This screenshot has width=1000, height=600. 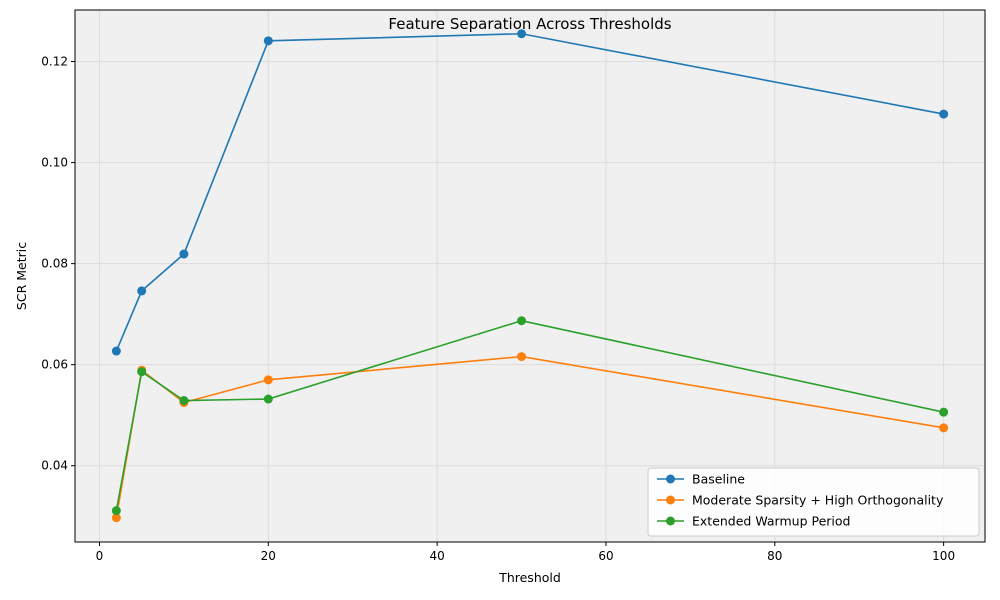 What do you see at coordinates (54, 365) in the screenshot?
I see `y-tick-label: 0.06` at bounding box center [54, 365].